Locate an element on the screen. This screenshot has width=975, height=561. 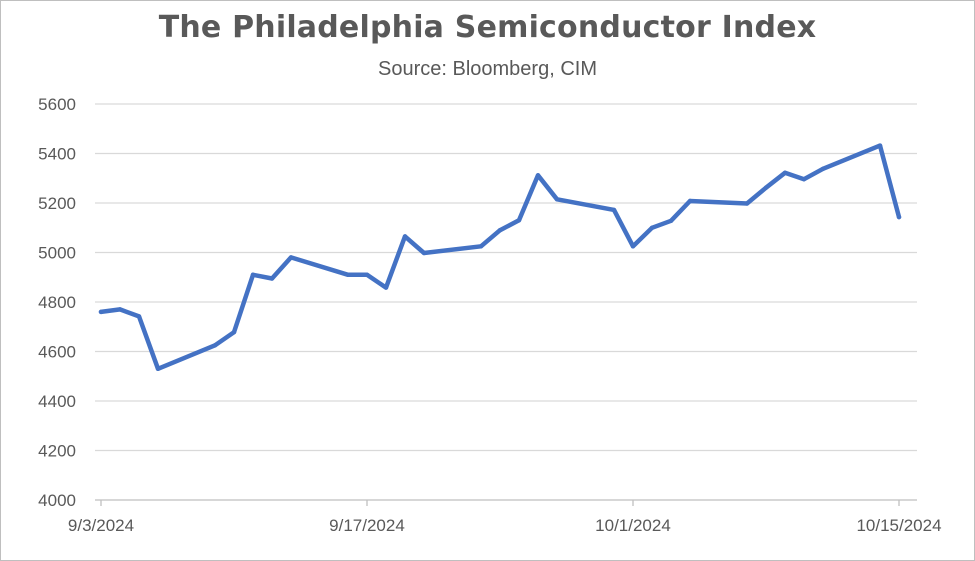
y-tick-label: 5000 is located at coordinates (57, 253).